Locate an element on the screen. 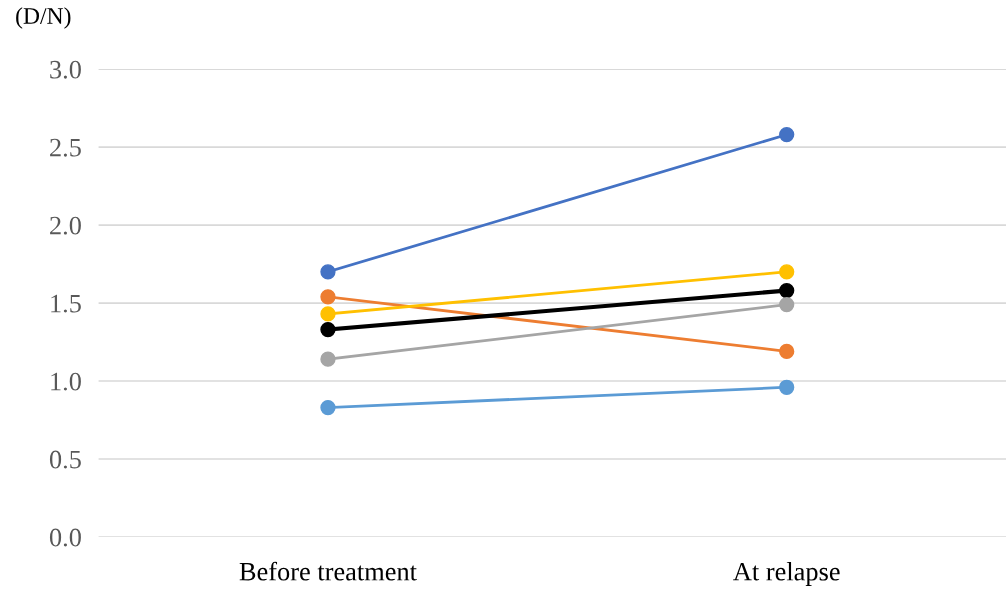 This screenshot has width=1006, height=601. y-axis-title: (D/N) is located at coordinates (43, 18).